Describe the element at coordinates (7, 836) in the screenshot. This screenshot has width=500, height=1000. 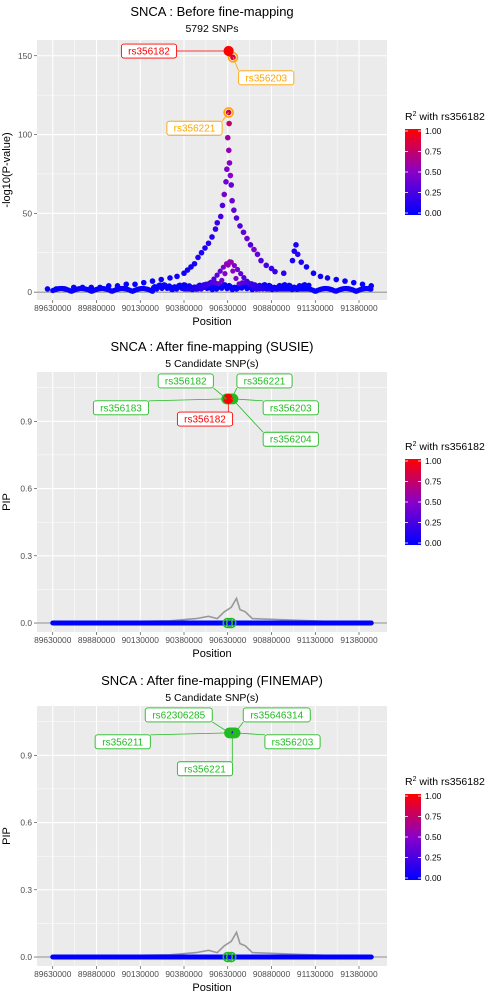
I see `y-axis-title: PIP` at that location.